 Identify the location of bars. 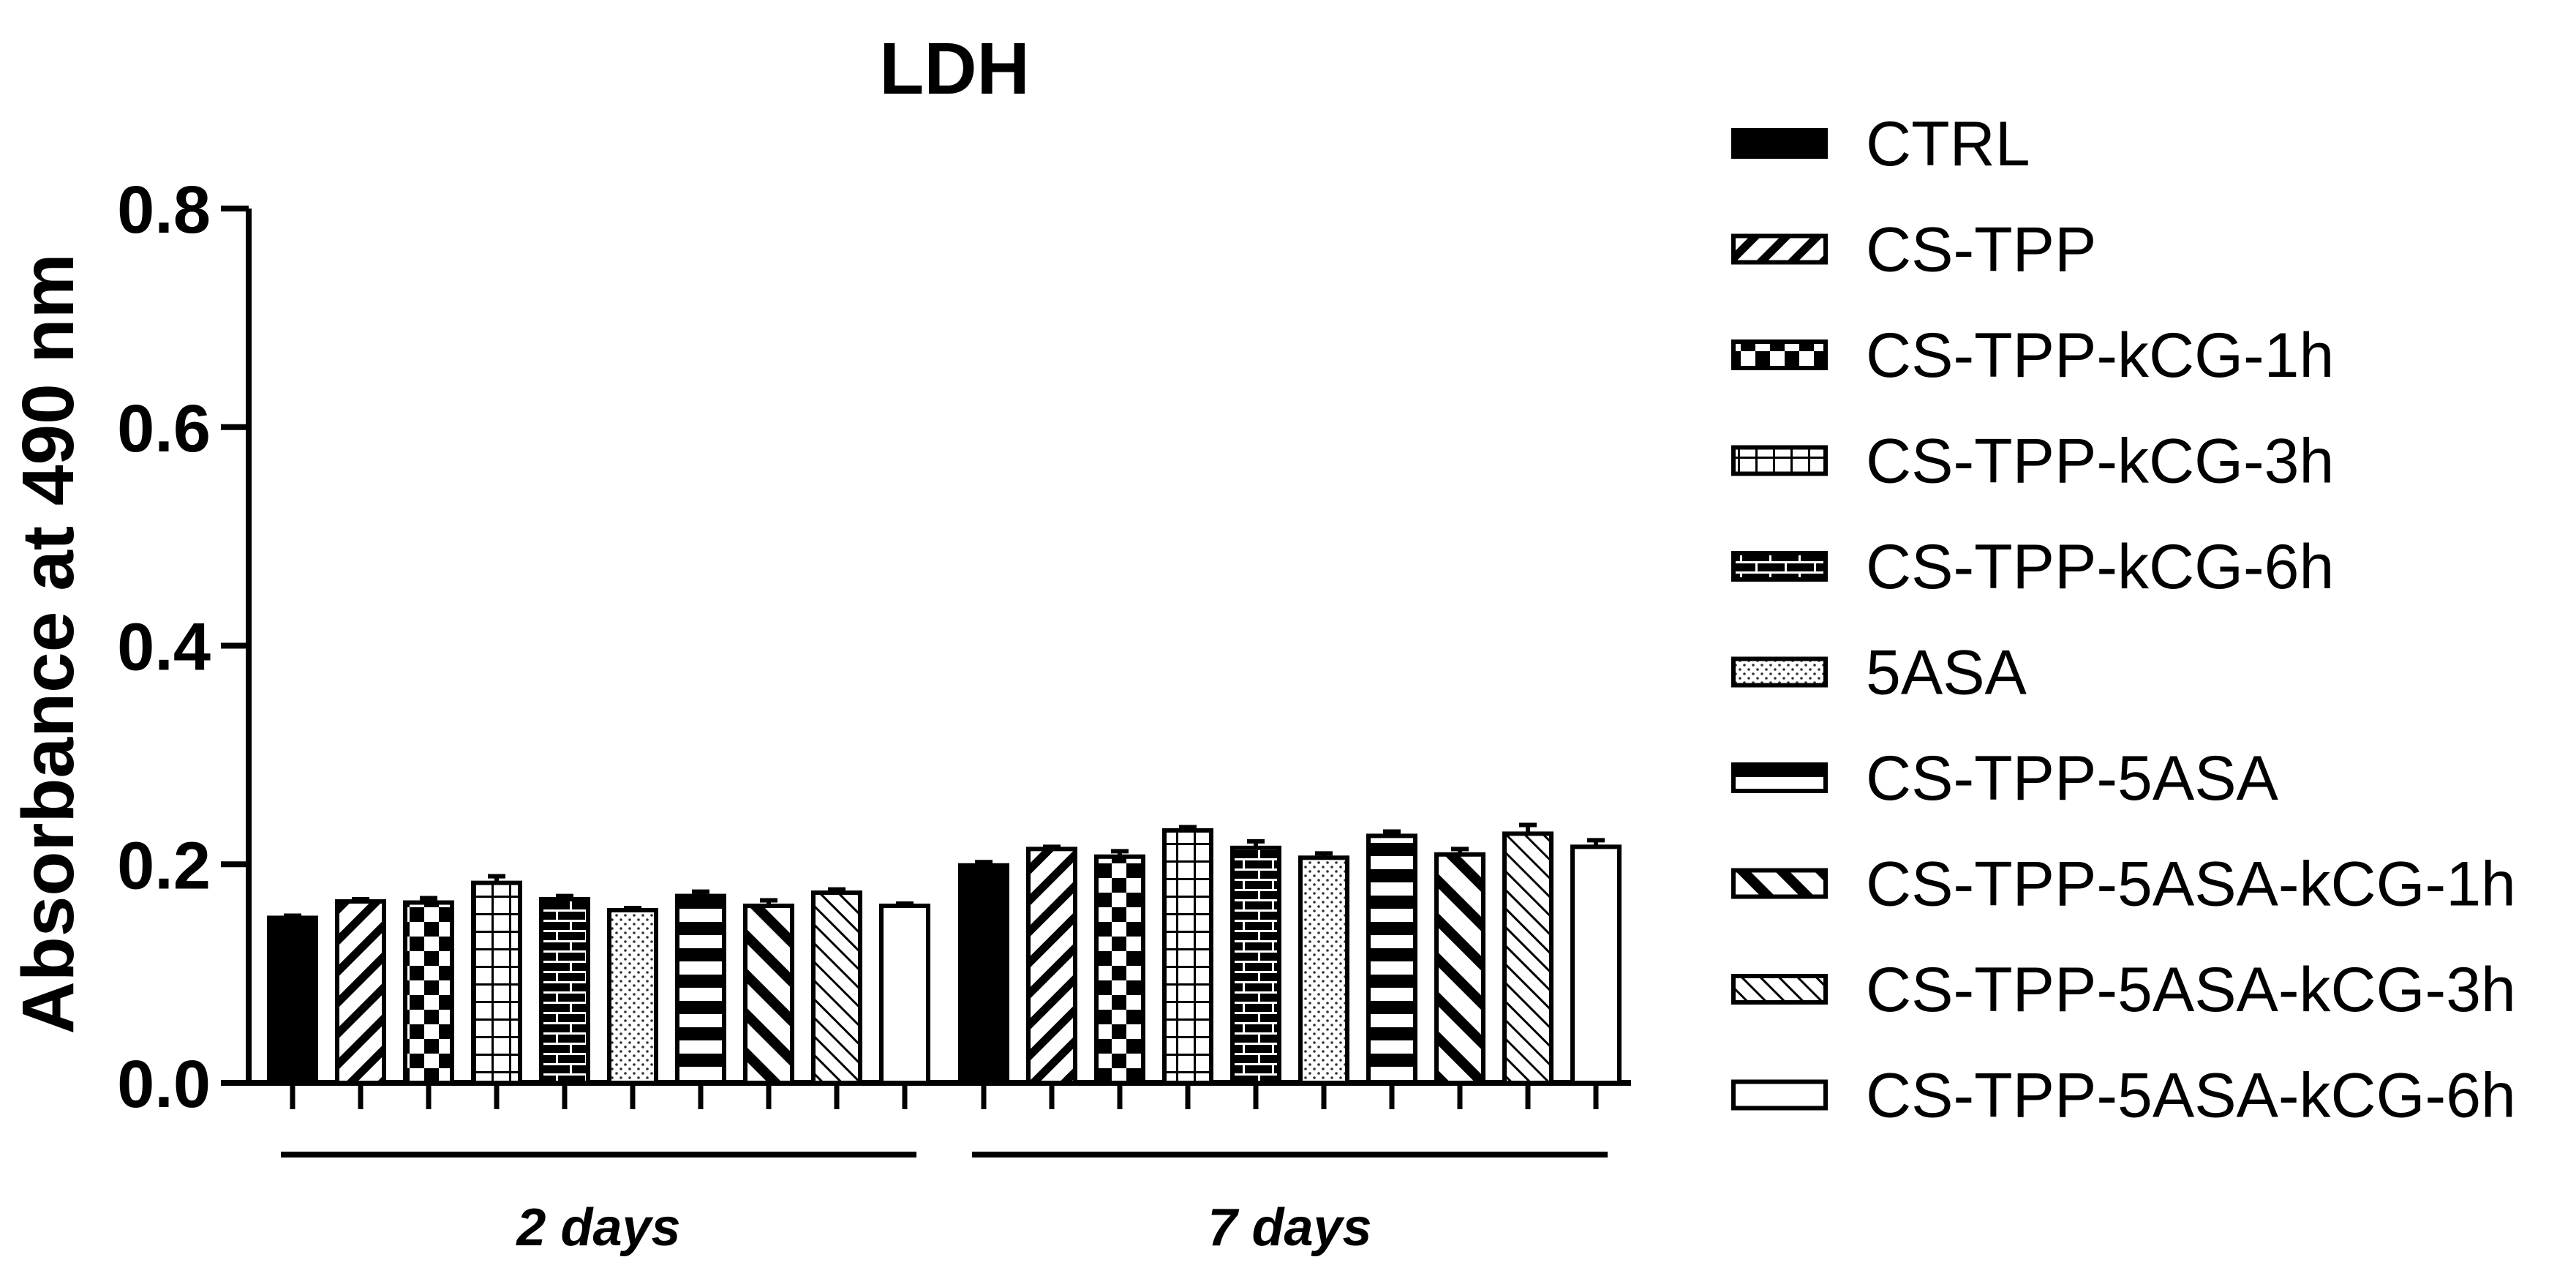
(944, 954).